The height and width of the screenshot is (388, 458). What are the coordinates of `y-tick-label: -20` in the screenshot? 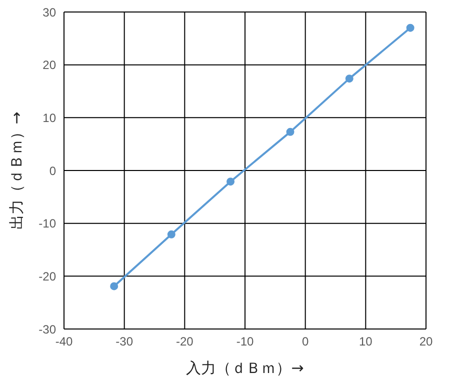 It's located at (47, 276).